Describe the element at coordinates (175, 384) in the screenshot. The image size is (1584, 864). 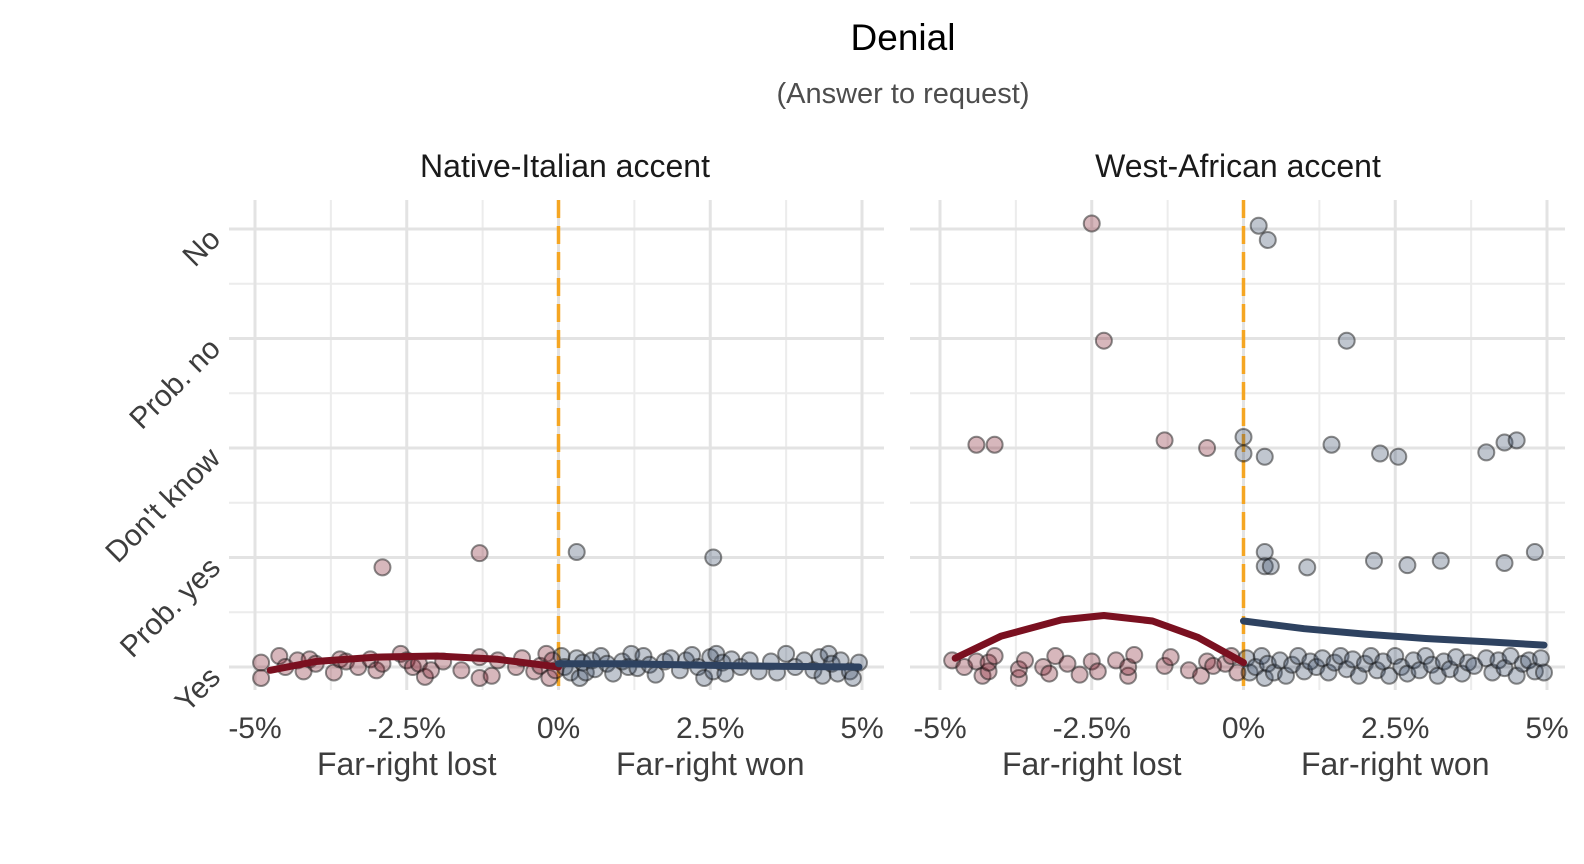
I see `y-tick-label: Prob. no` at that location.